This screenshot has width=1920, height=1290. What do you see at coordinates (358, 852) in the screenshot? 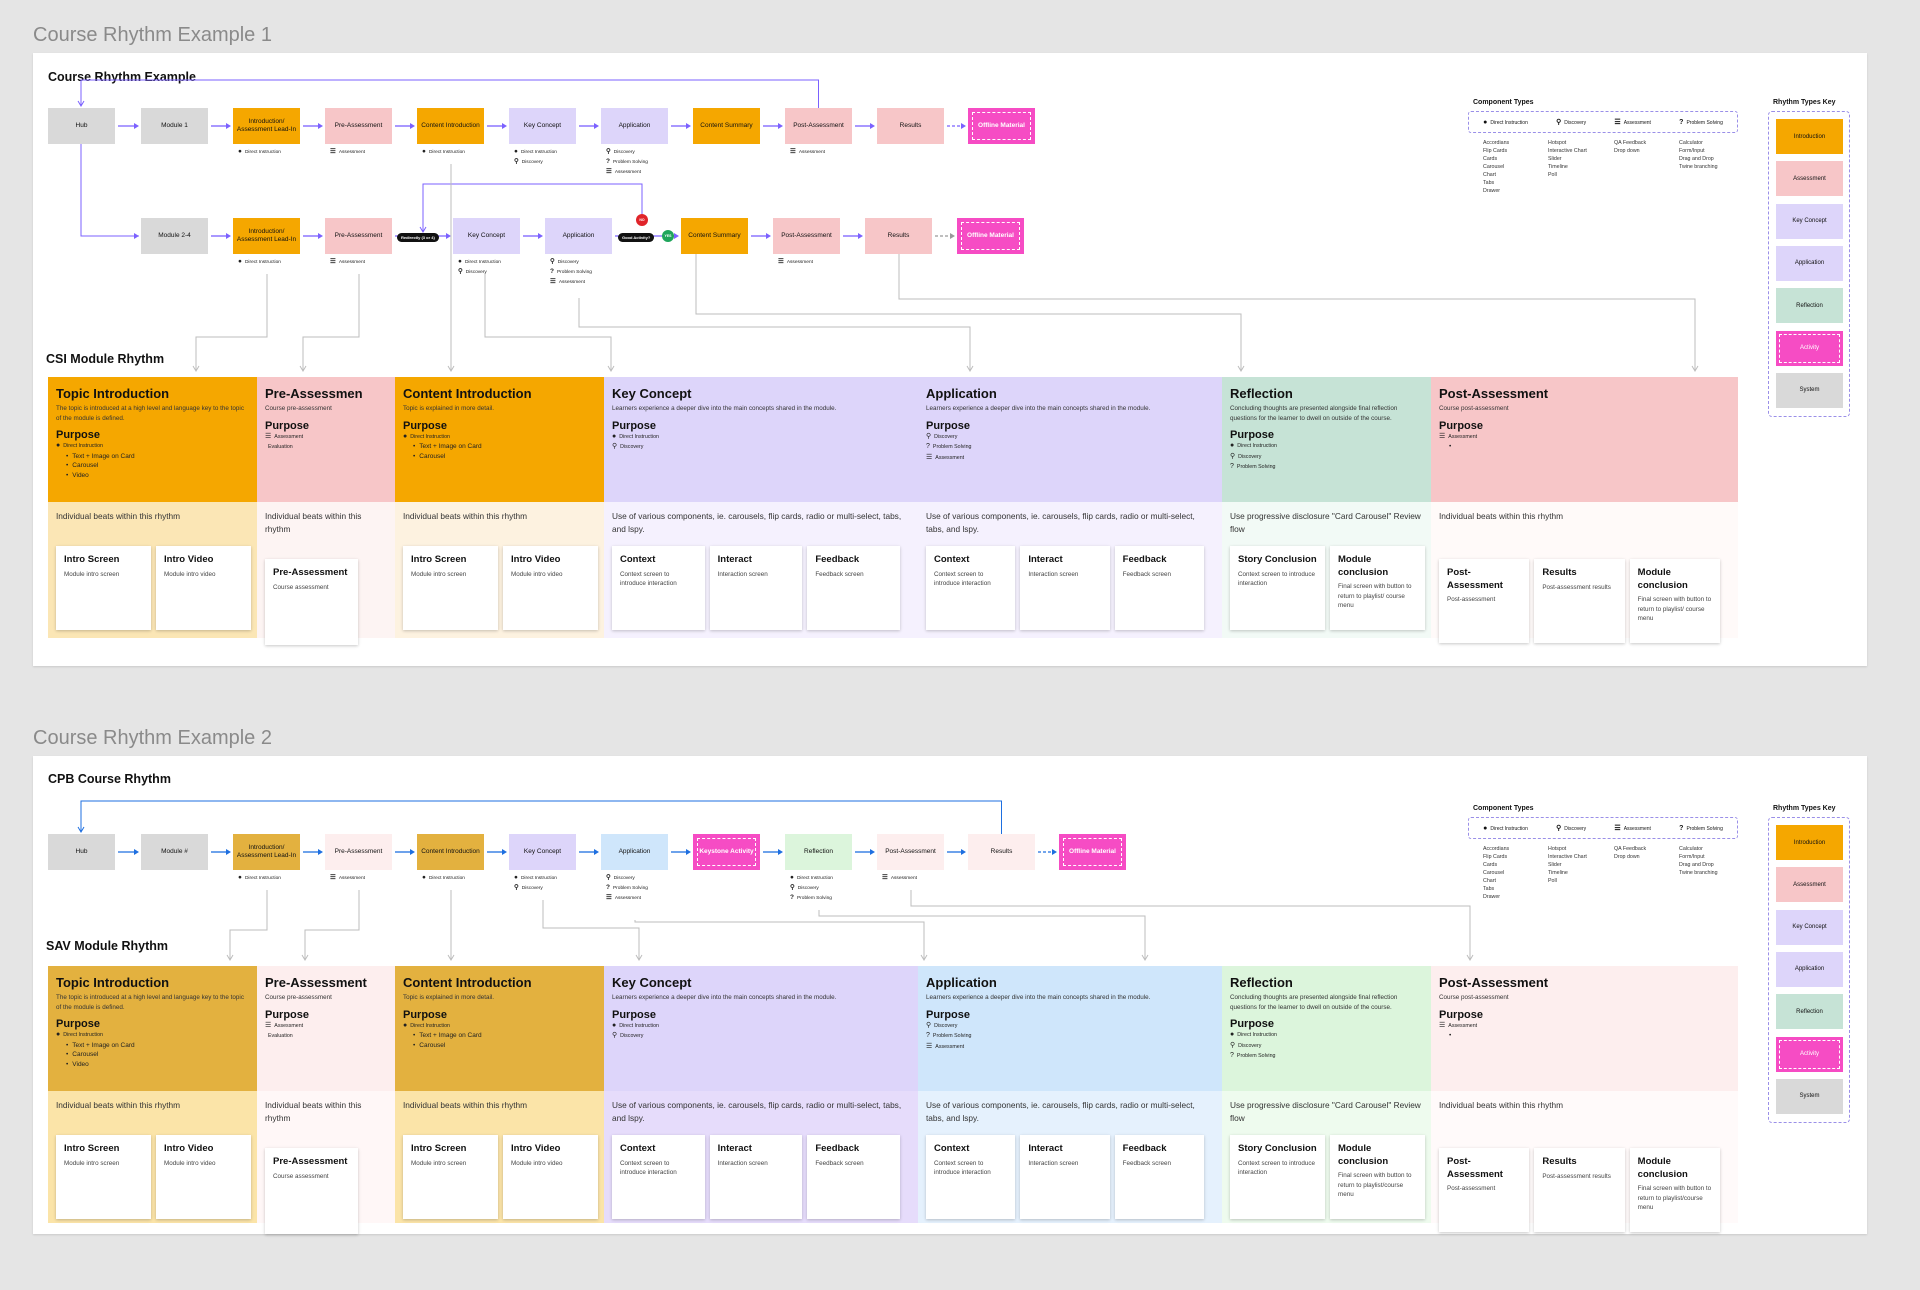
I see `flow-node-assess2: Pre-Assessment` at bounding box center [358, 852].